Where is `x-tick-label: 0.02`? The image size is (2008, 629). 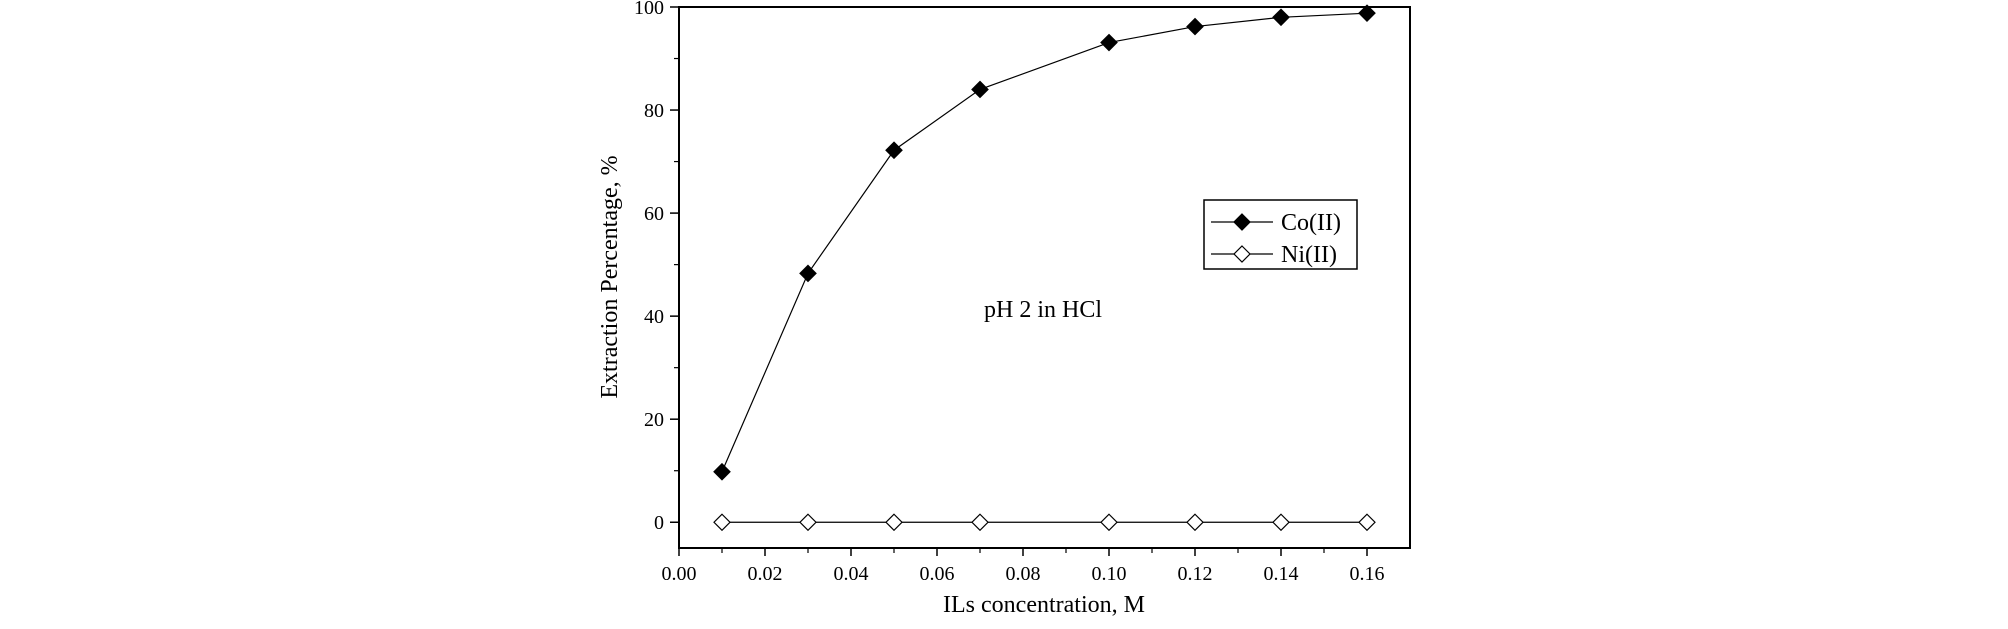
x-tick-label: 0.02 is located at coordinates (765, 574).